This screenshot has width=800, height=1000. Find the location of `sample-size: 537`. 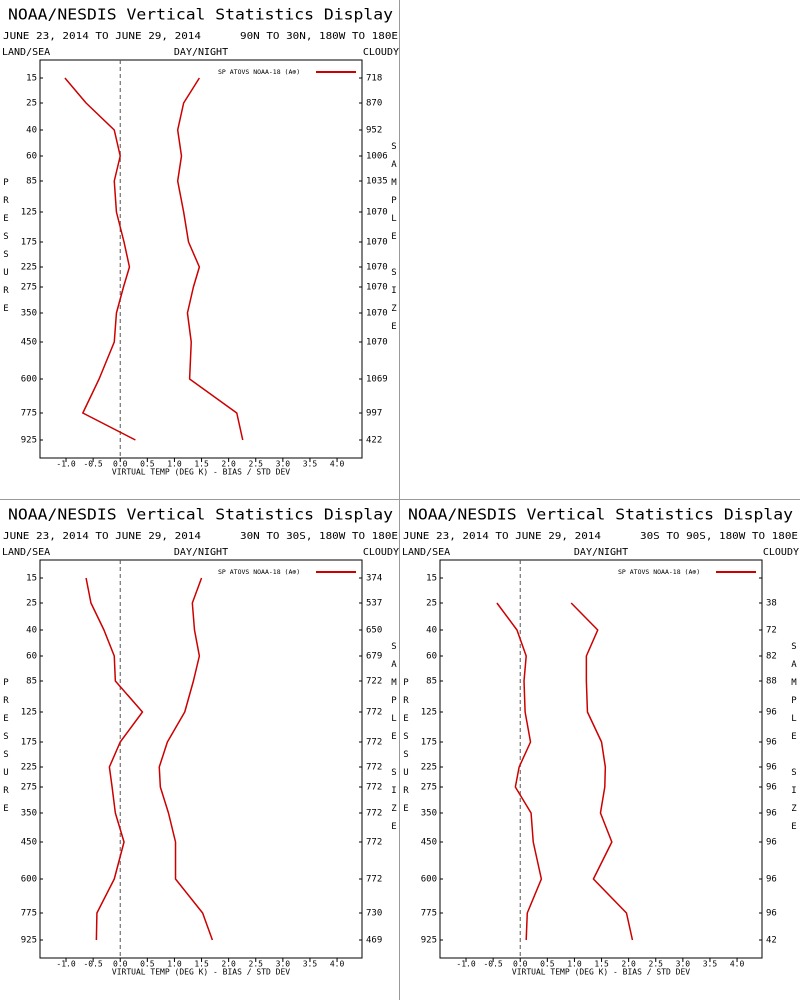

sample-size: 537 is located at coordinates (374, 604).